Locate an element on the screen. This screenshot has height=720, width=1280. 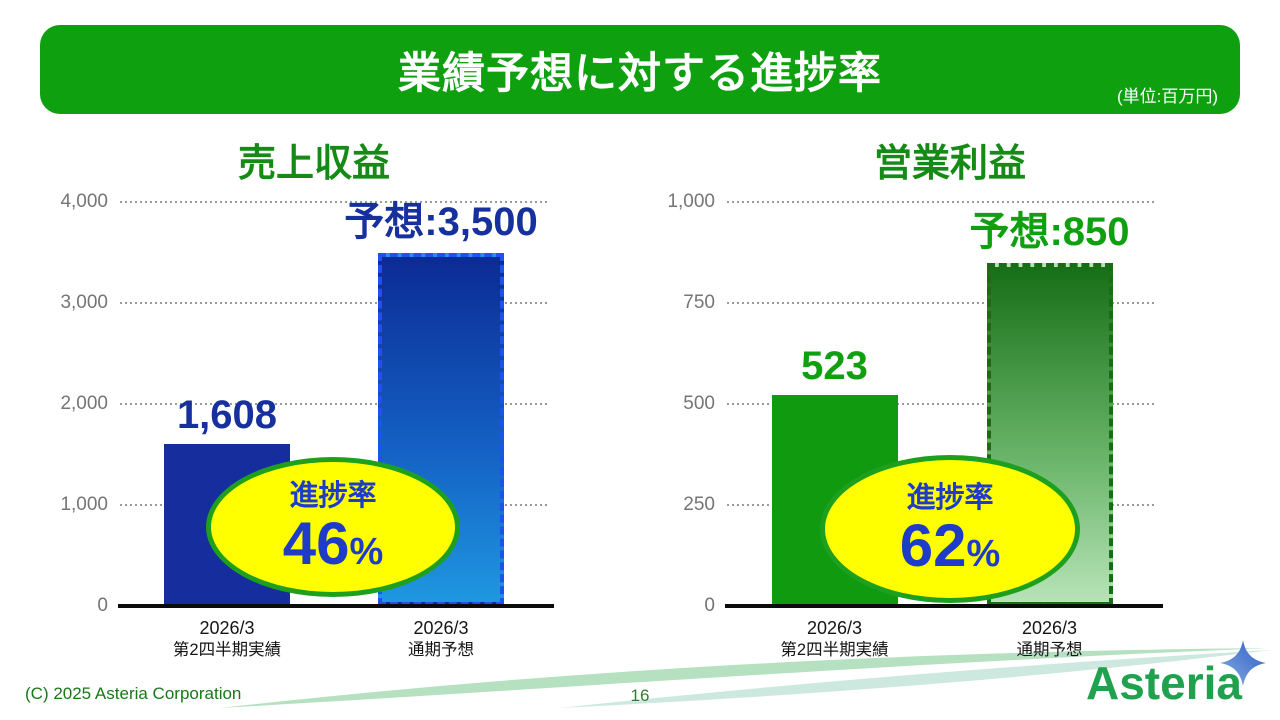
progress-badge-operating-profit: 進捗率 62% is located at coordinates (950, 529).